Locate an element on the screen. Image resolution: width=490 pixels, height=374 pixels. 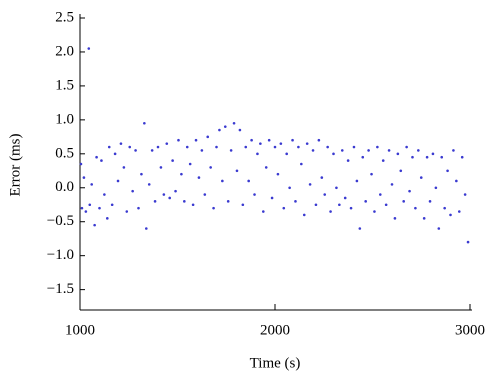
y-tick-label: 1.0 is located at coordinates (64, 119).